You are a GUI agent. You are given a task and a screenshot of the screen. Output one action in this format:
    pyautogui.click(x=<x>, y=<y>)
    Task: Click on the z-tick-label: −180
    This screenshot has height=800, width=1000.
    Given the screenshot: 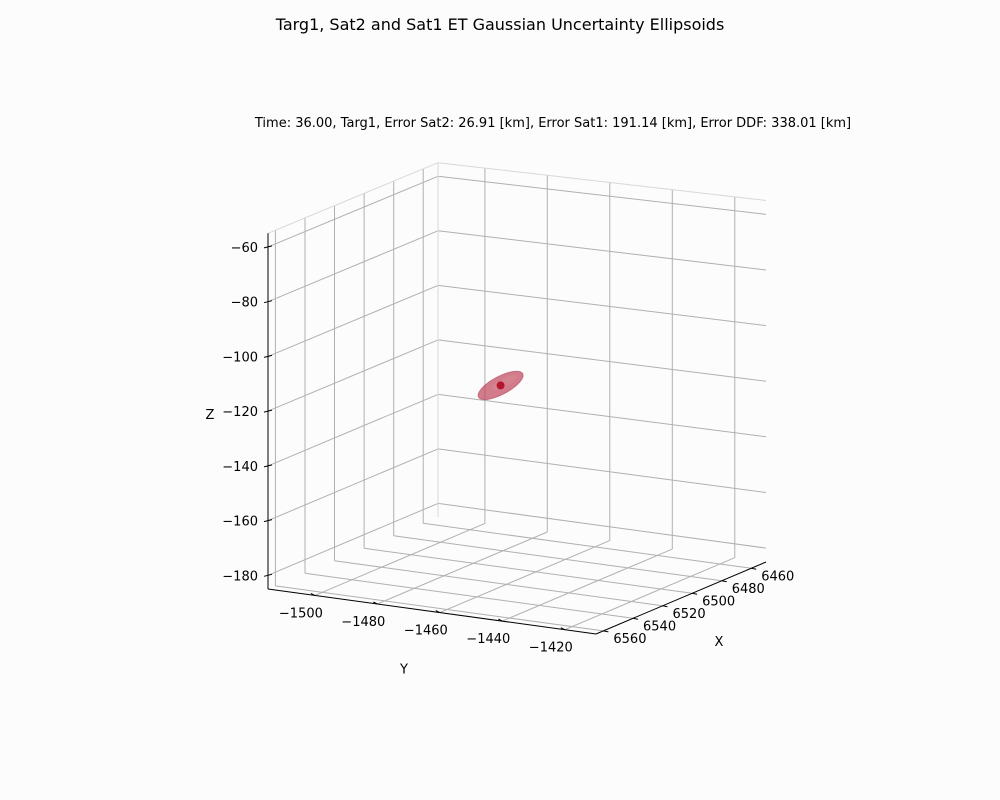 What is the action you would take?
    pyautogui.click(x=240, y=576)
    